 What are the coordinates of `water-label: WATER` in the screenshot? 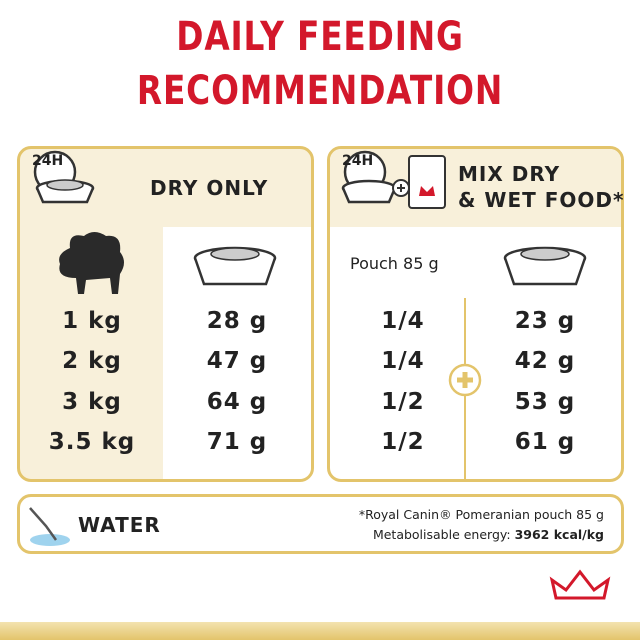 It's located at (119, 525).